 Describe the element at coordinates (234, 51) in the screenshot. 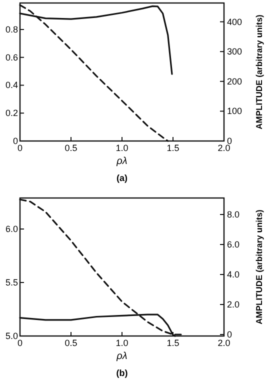

I see `y2-tick-label: 300` at that location.